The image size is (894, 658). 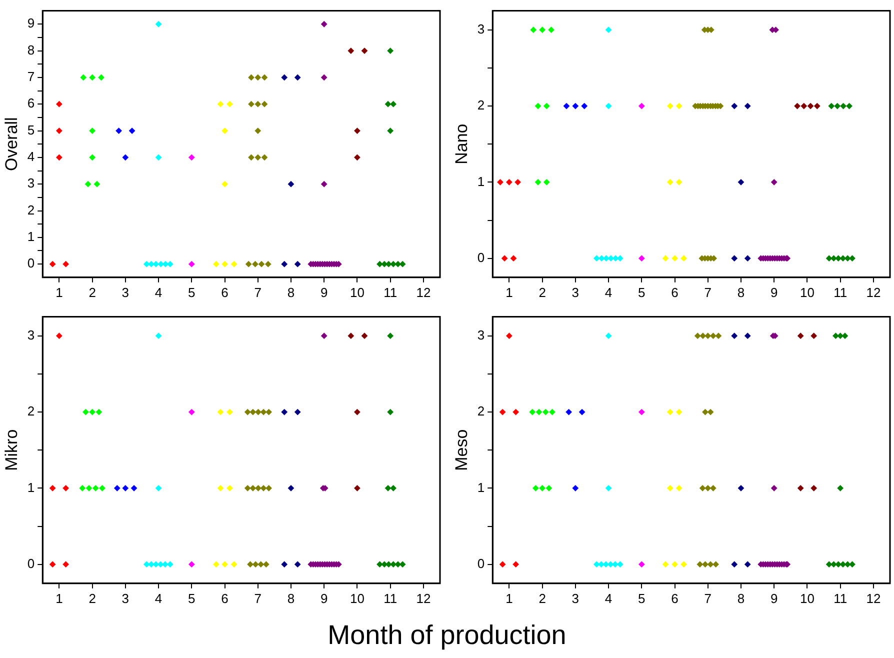 What do you see at coordinates (192, 292) in the screenshot?
I see `x-tick-label: 5` at bounding box center [192, 292].